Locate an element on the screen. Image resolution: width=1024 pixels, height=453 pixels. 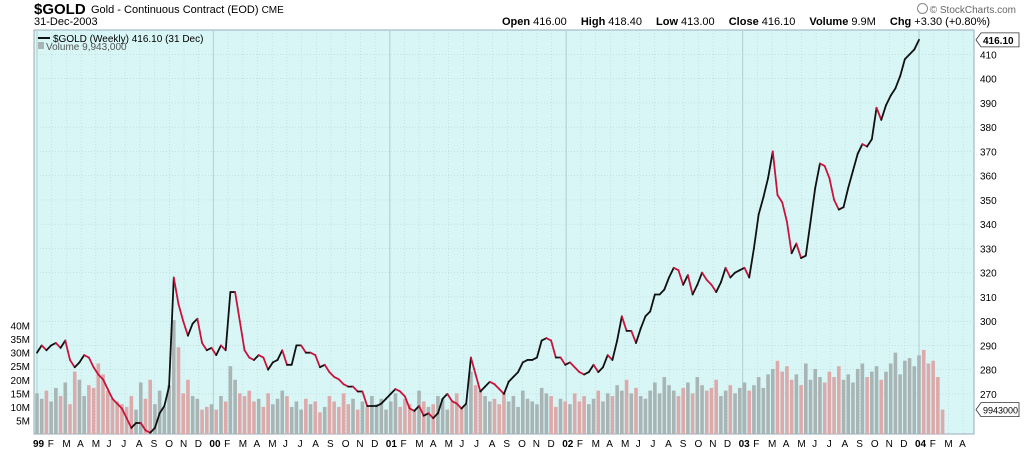
volume-tick-label: 5M is located at coordinates (23, 421).